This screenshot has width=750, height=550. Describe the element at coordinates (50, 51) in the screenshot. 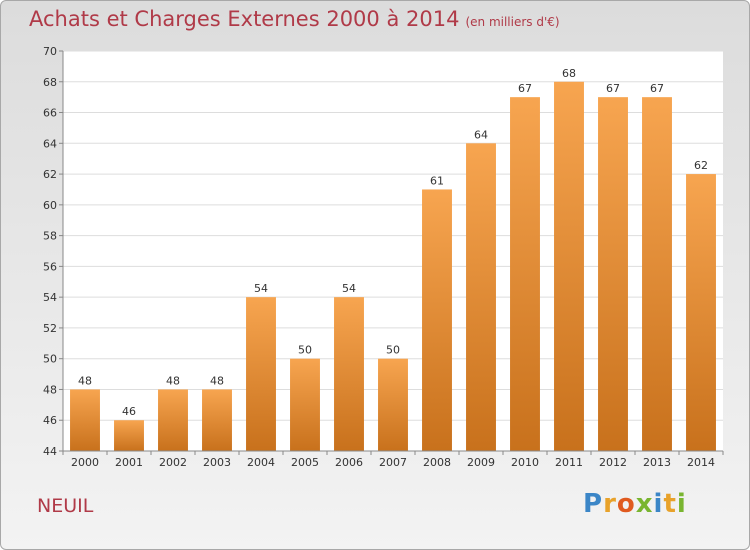

I see `y-tick-label: 70` at that location.